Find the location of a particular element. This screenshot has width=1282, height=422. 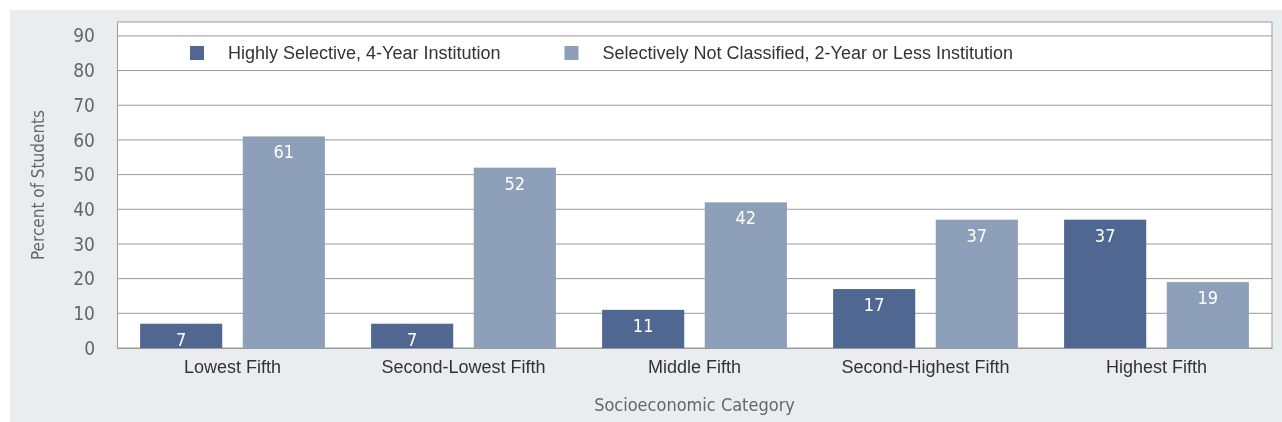

x-tick-label: Second-Highest Fifth is located at coordinates (925, 366).